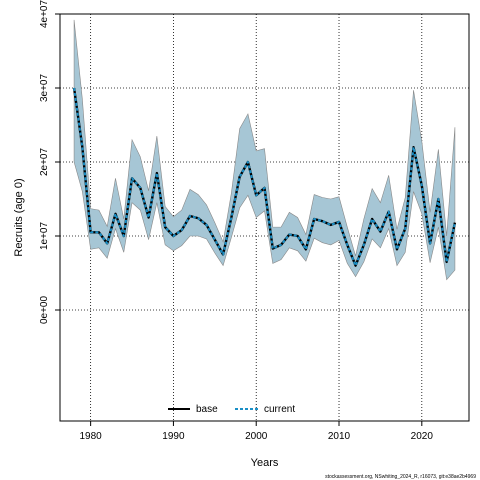  I want to click on x-tick-label: 2000, so click(256, 436).